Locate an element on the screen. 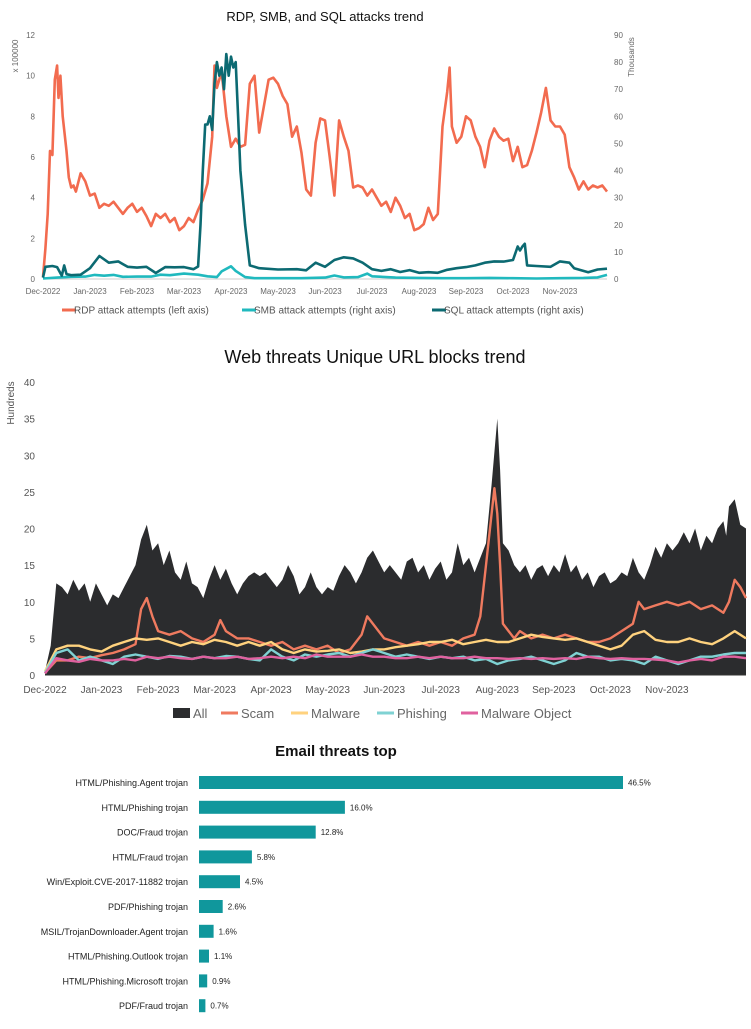 The image size is (751, 1029). chart1-right-tick: 80 is located at coordinates (618, 62).